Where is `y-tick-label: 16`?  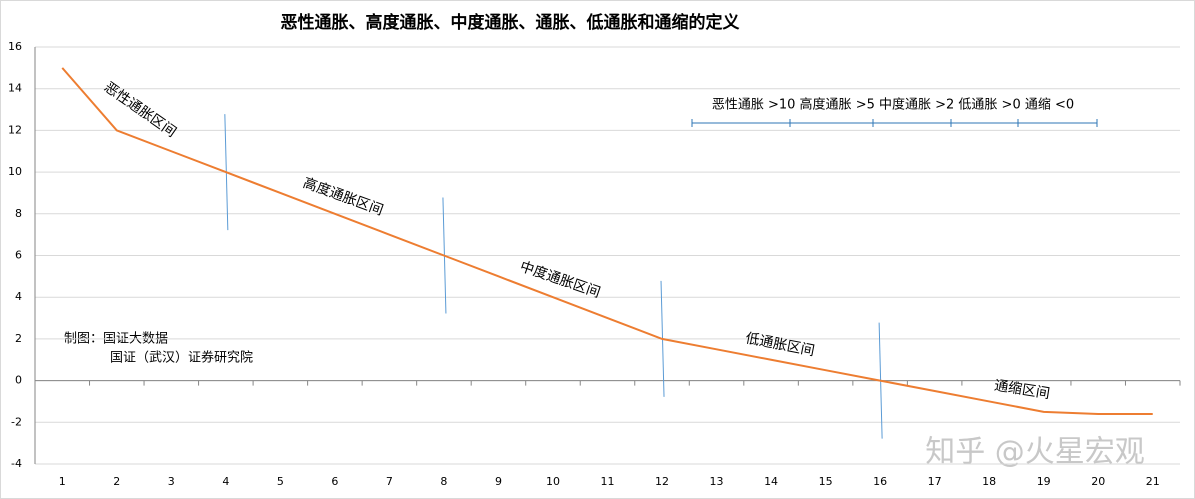 y-tick-label: 16 is located at coordinates (15, 46).